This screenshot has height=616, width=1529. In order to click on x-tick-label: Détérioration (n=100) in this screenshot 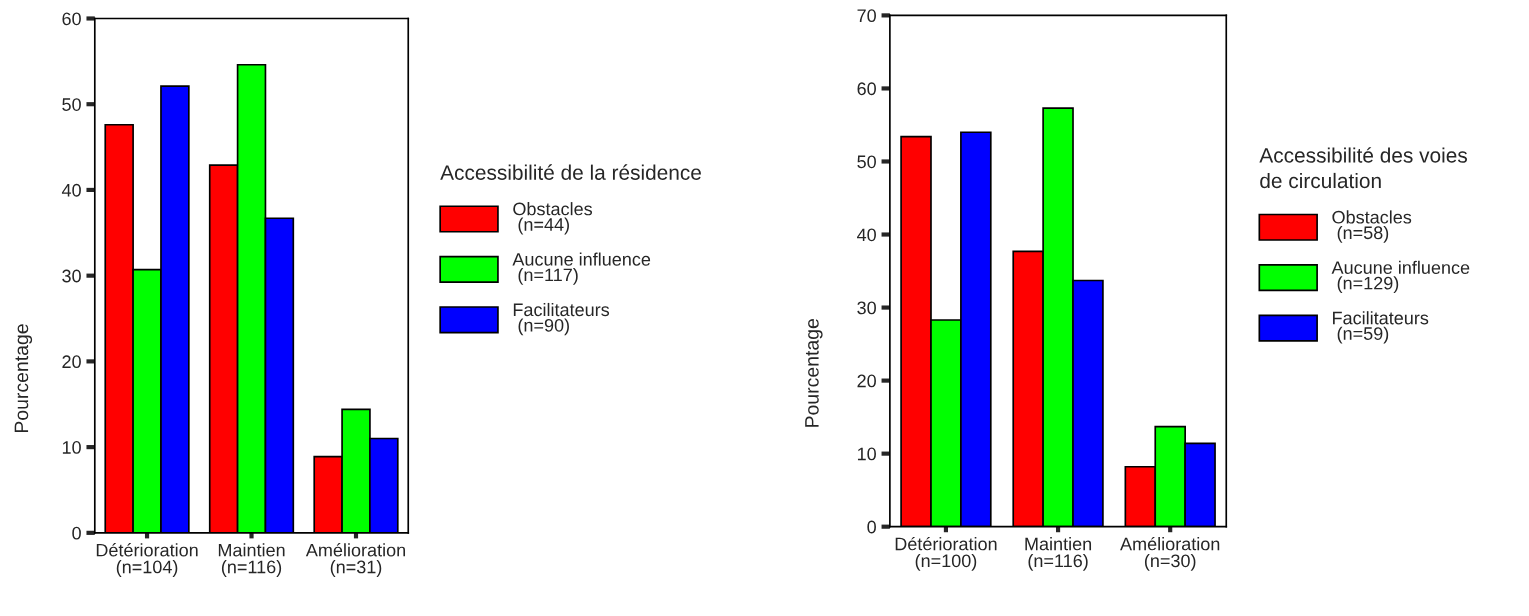, I will do `click(946, 553)`.